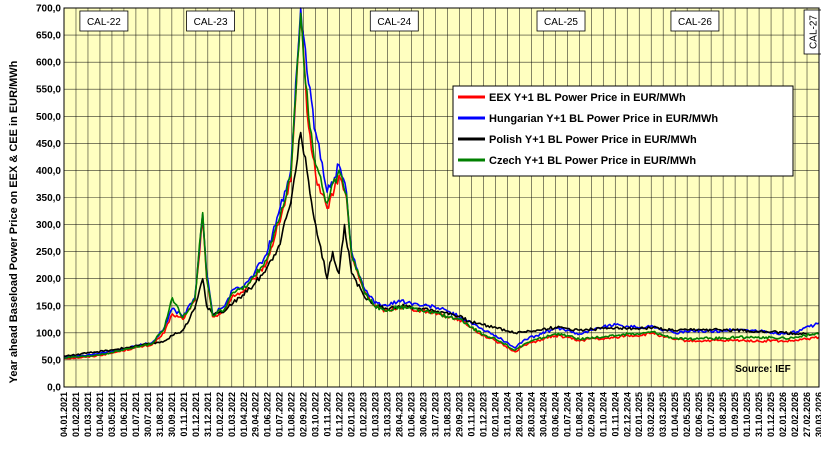  Describe the element at coordinates (232, 414) in the screenshot. I see `x-tick-label: 01.03.2022` at that location.